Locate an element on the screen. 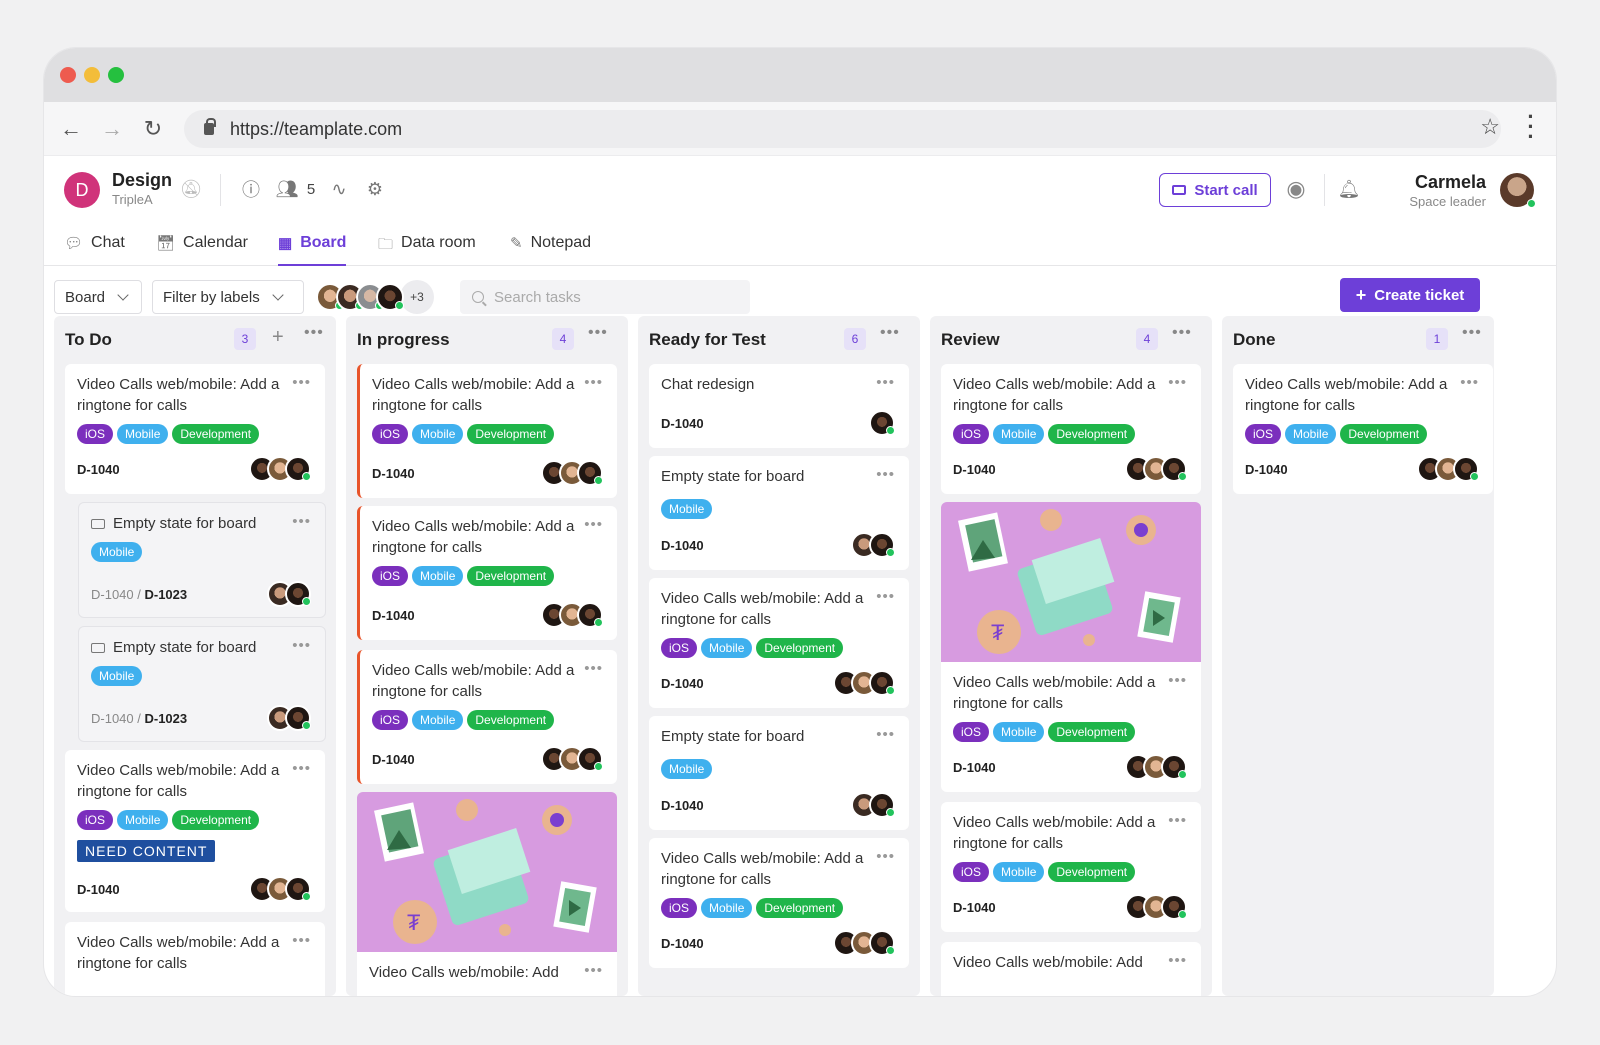 The width and height of the screenshot is (1600, 1045). tag-ios: iOS is located at coordinates (679, 908).